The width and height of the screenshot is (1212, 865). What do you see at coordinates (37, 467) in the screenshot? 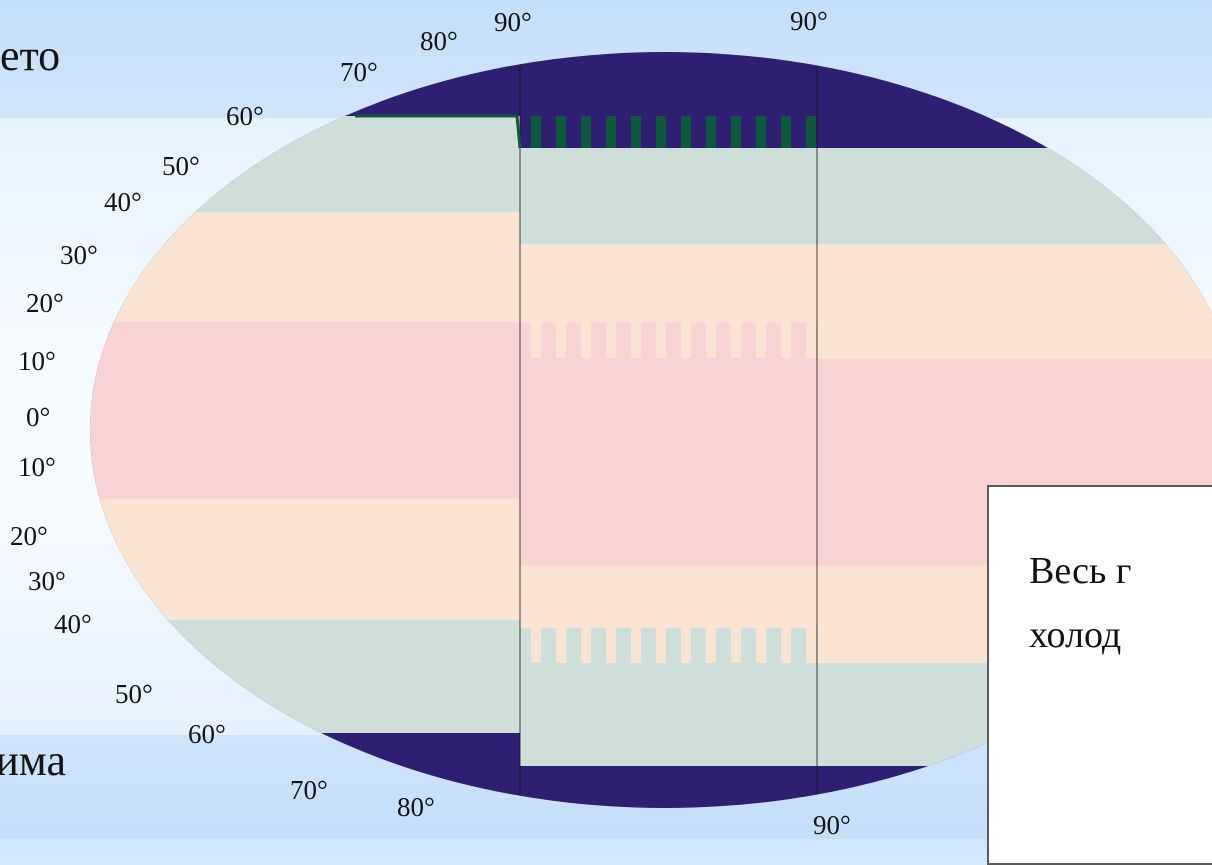
I see `lat-label-10-south: 10°` at bounding box center [37, 467].